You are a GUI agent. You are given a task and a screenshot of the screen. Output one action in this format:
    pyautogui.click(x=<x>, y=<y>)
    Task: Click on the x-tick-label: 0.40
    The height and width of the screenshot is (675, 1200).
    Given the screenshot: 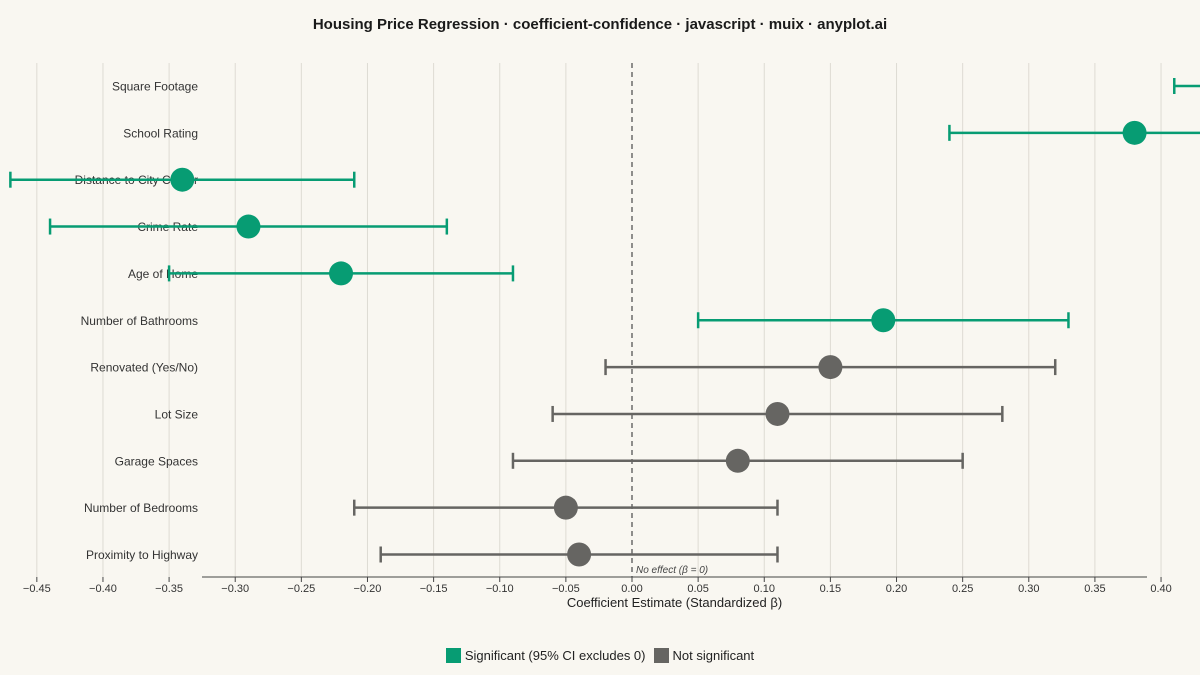 What is the action you would take?
    pyautogui.click(x=1160, y=589)
    